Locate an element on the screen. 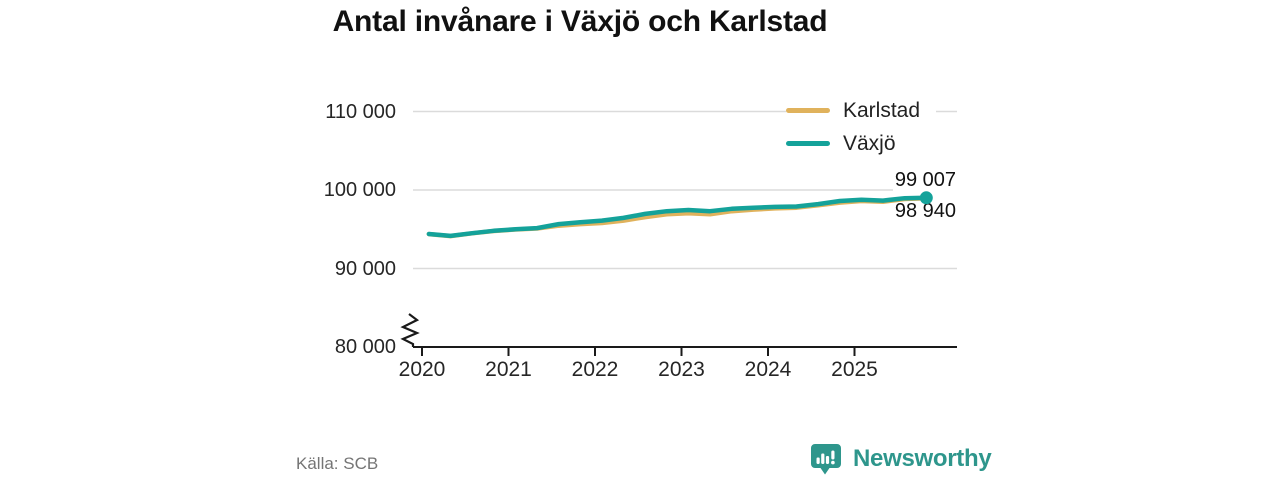  exclamation-dot is located at coordinates (833, 462).